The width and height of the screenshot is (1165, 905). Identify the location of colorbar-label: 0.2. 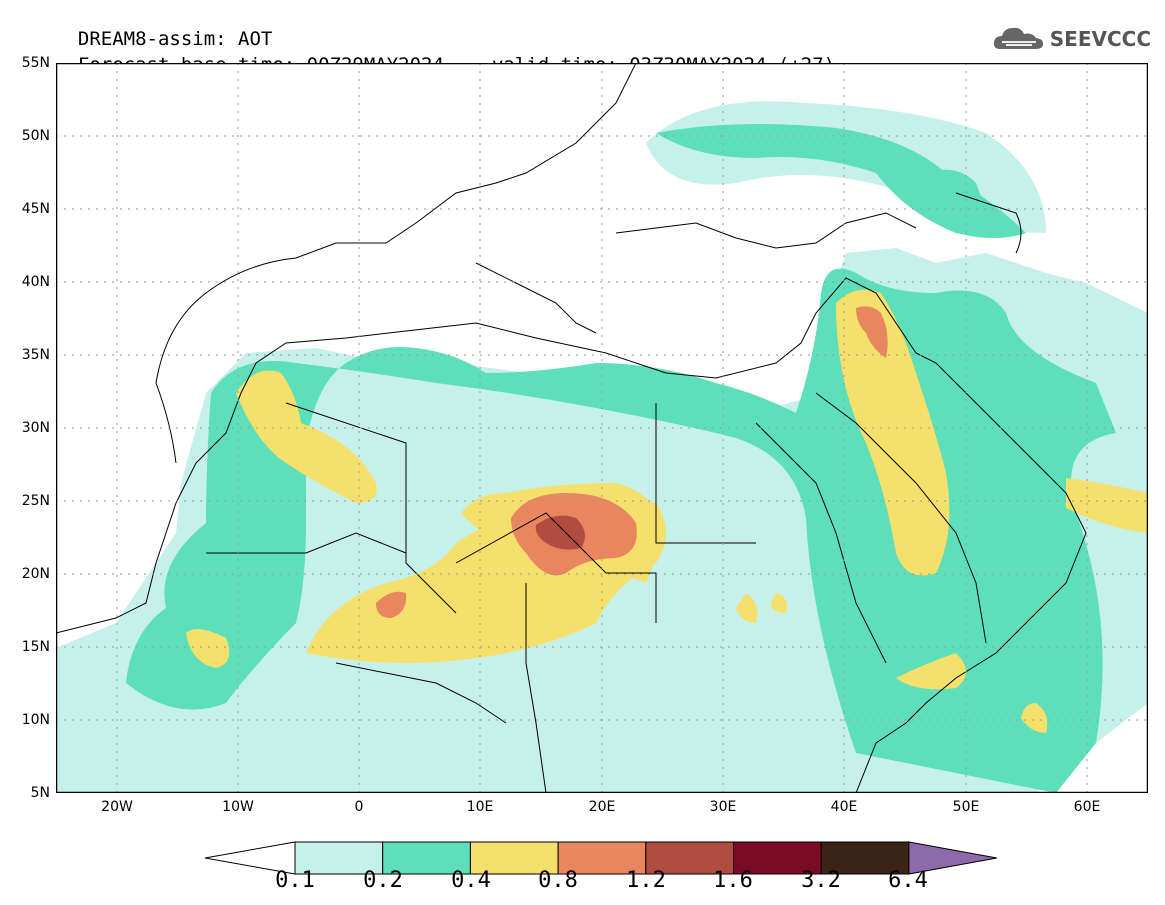
(383, 880).